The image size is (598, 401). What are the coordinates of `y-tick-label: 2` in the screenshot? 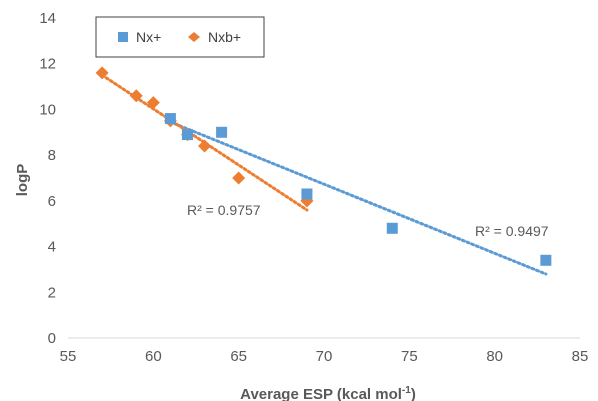 It's located at (52, 292).